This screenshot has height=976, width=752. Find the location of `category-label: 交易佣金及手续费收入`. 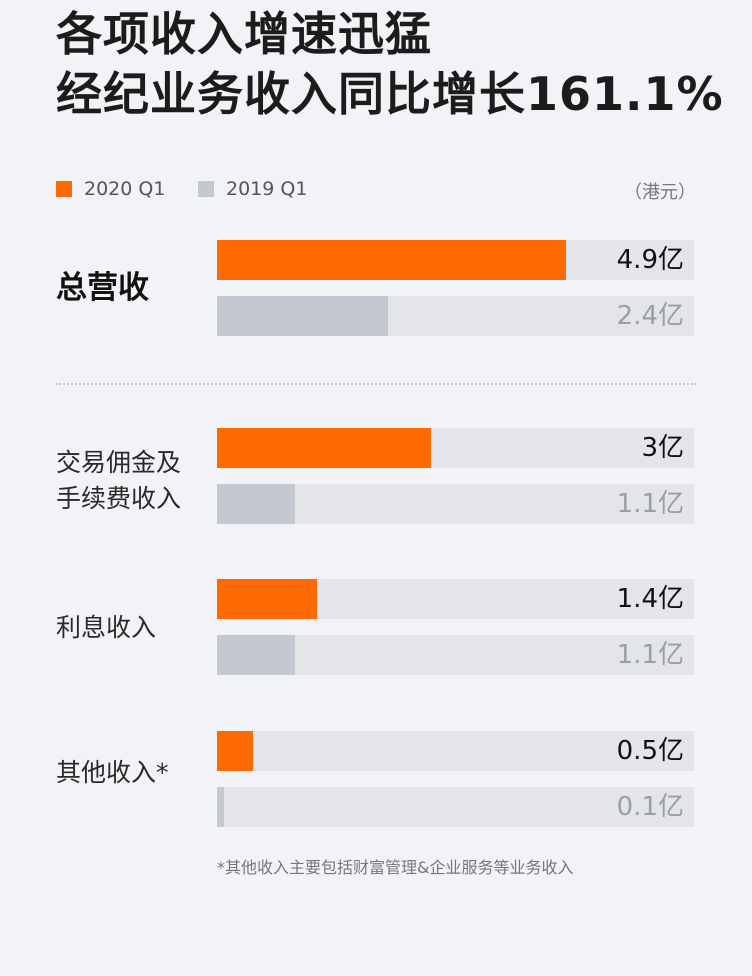

category-label: 交易佣金及手续费收入 is located at coordinates (136, 481).